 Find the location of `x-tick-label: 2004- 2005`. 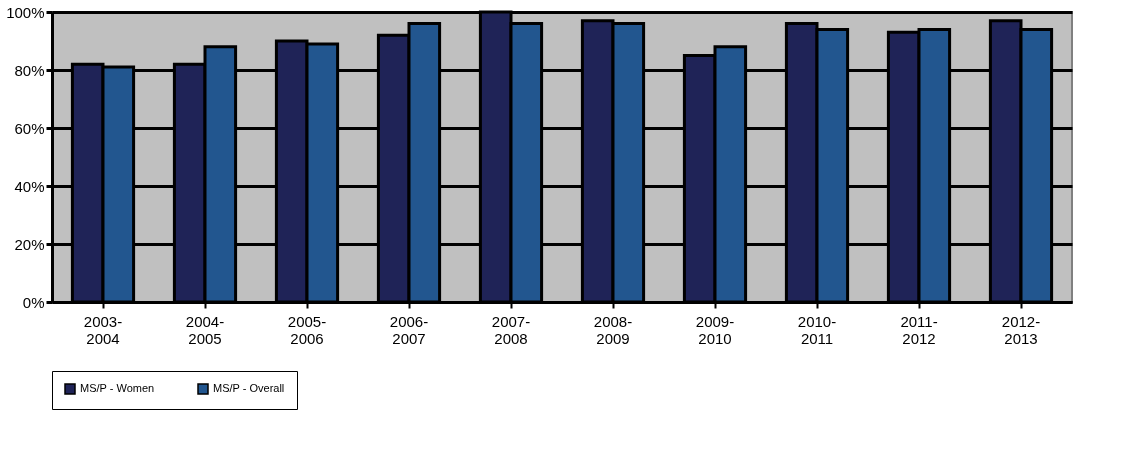

x-tick-label: 2004- 2005 is located at coordinates (205, 329).